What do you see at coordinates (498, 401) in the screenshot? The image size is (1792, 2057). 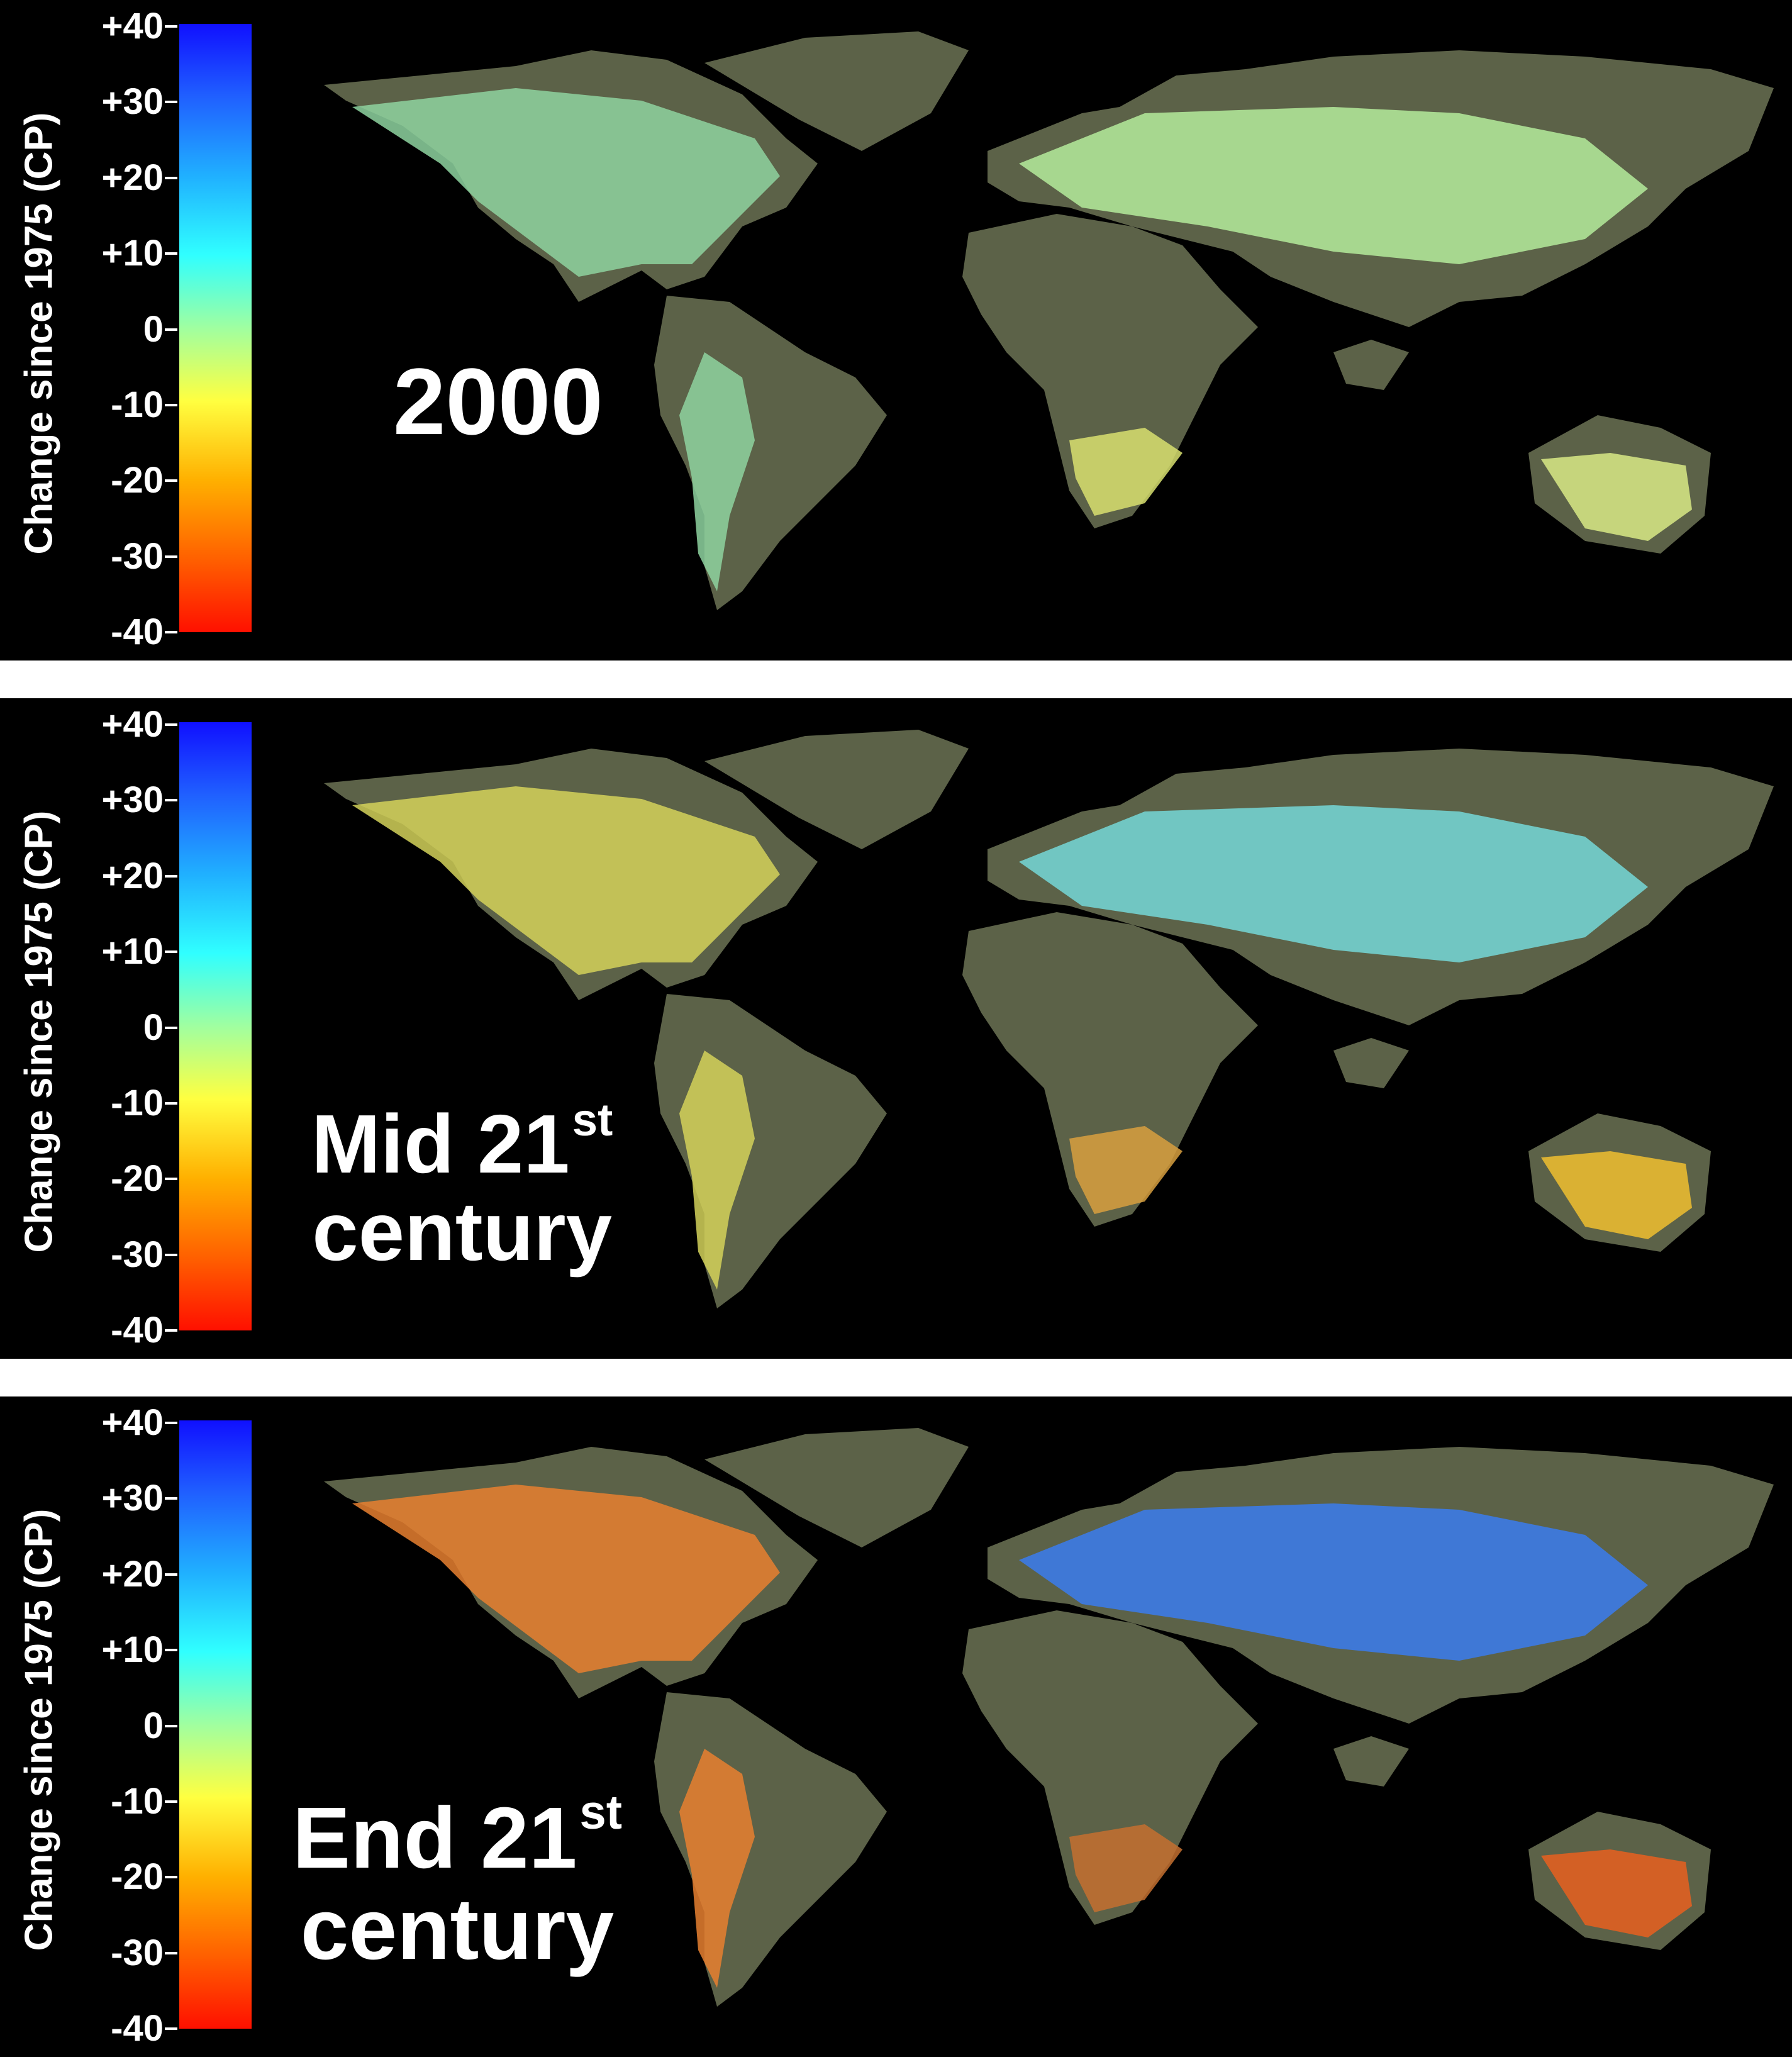 I see `period-label: 2000` at bounding box center [498, 401].